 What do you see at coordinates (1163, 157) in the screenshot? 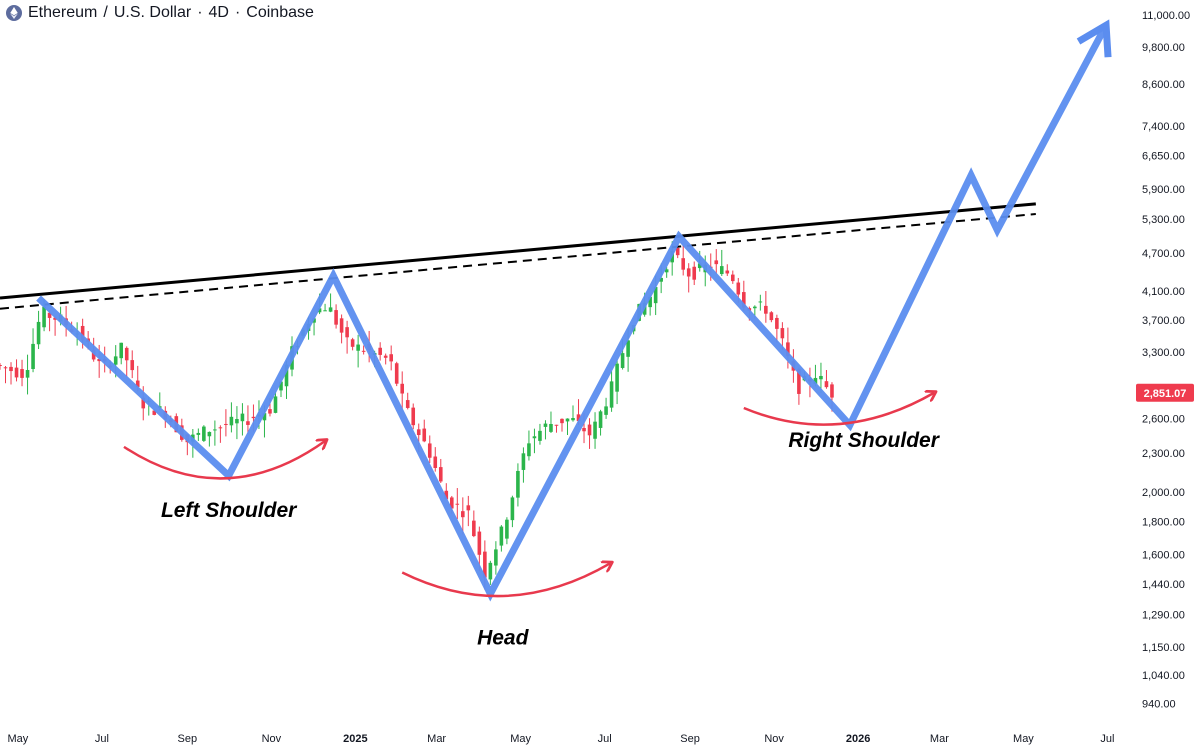
I see `y-tick-label: 6,650.00` at bounding box center [1163, 157].